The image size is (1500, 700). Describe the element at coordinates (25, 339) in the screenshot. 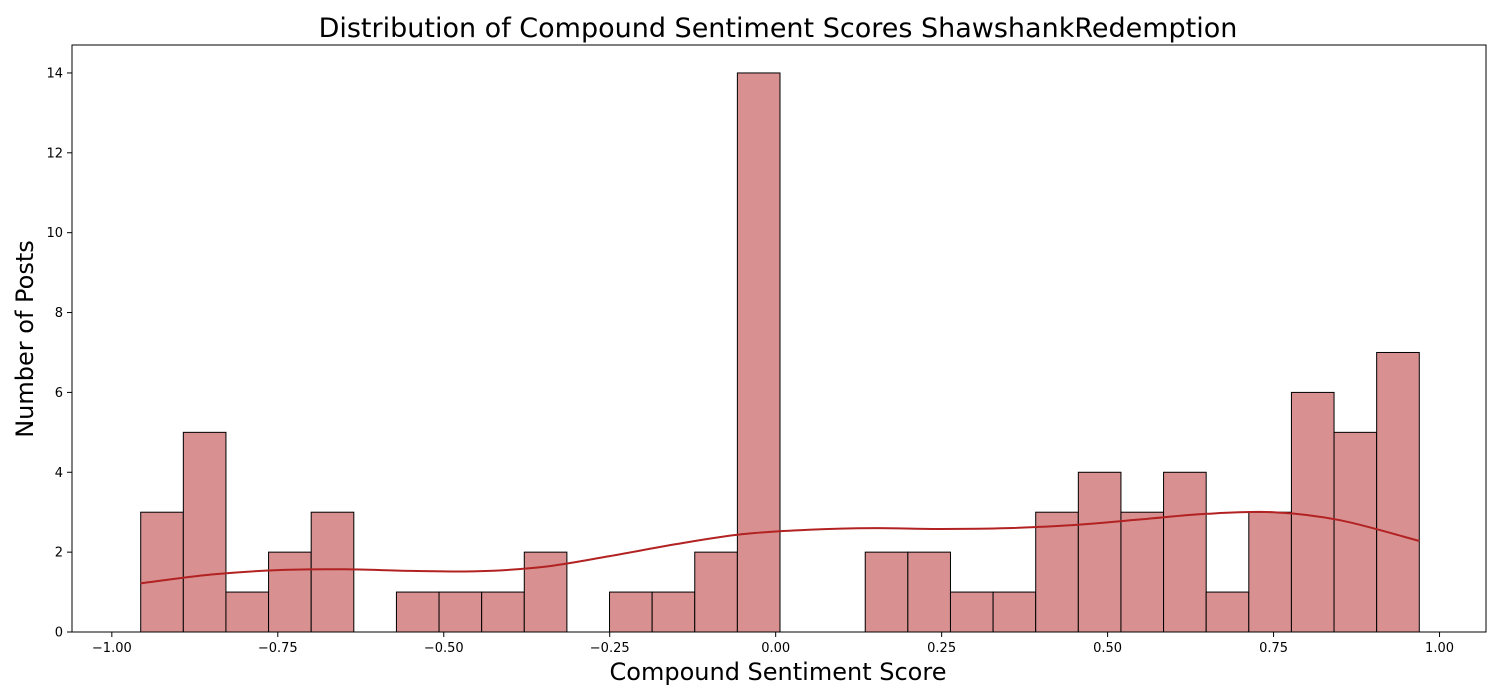

I see `y-axis-label: Number of Posts` at that location.